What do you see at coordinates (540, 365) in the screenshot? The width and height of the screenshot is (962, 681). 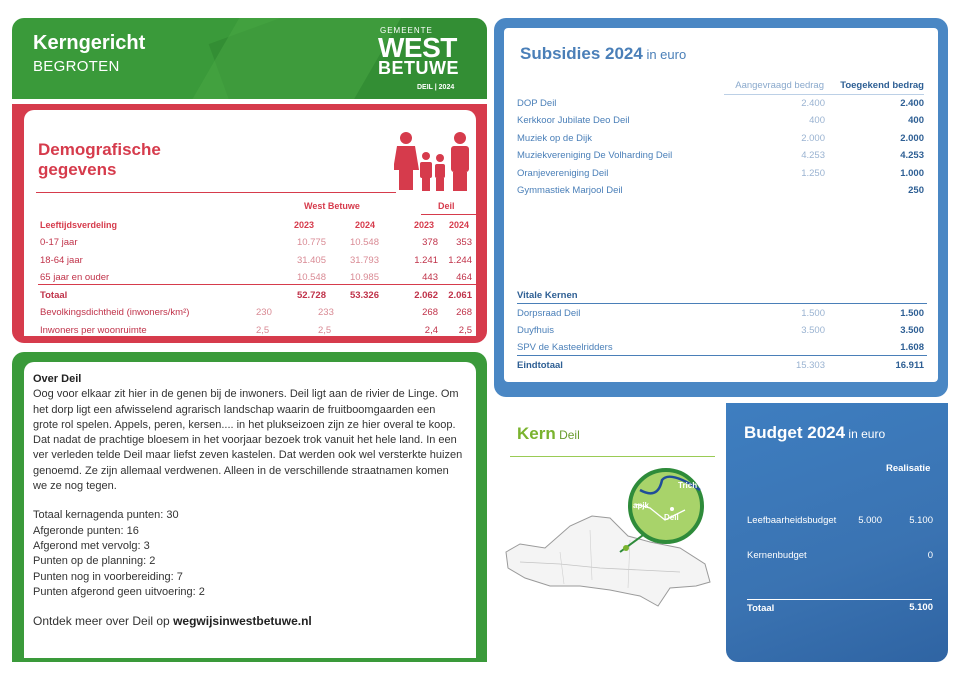 I see `total-label: Eindtotaal` at bounding box center [540, 365].